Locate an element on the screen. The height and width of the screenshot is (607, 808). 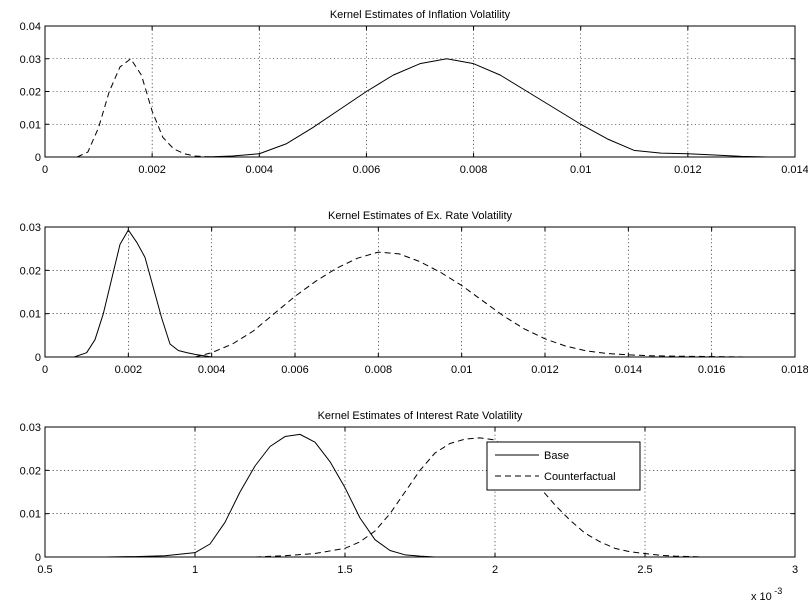
y-tick-label: 0.04 is located at coordinates (30, 27).